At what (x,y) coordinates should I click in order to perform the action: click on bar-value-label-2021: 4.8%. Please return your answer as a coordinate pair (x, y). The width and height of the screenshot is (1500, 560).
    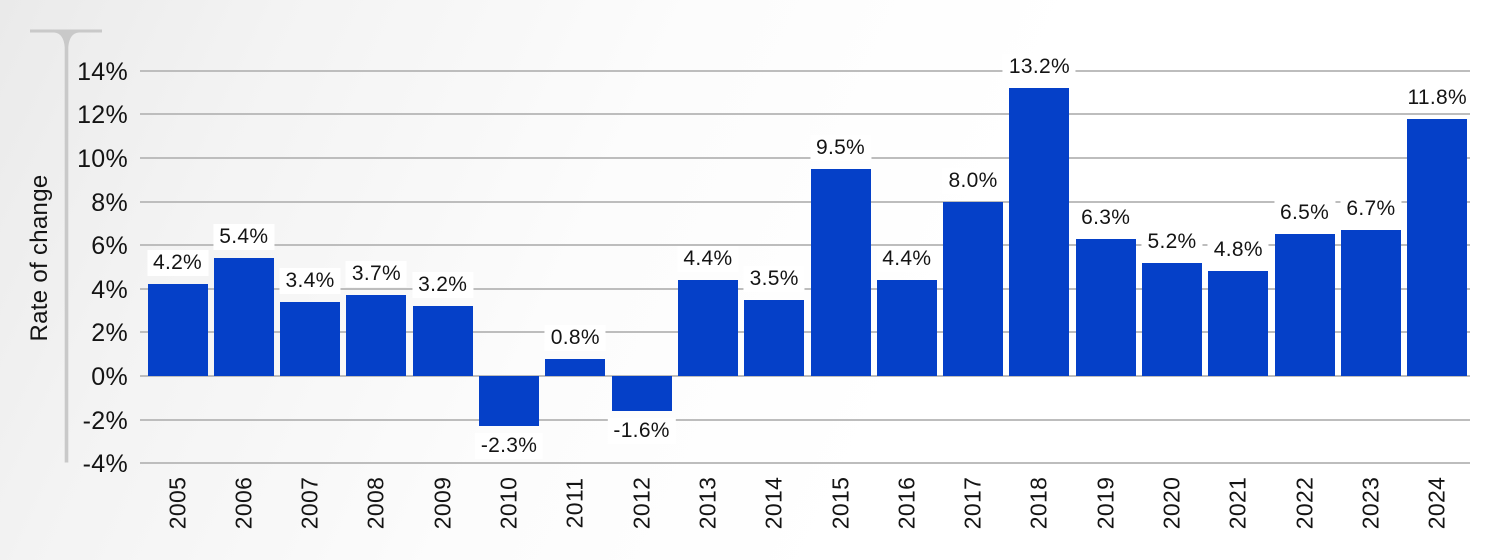
    Looking at the image, I should click on (1238, 250).